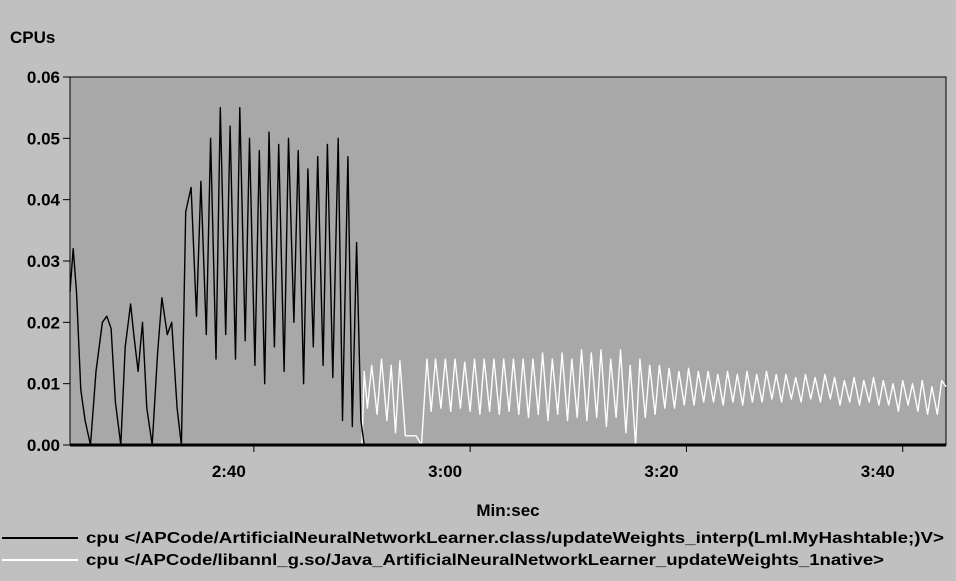  Describe the element at coordinates (558, 463) in the screenshot. I see `x-axis: 2:40 3:00 3:20 3:40` at that location.